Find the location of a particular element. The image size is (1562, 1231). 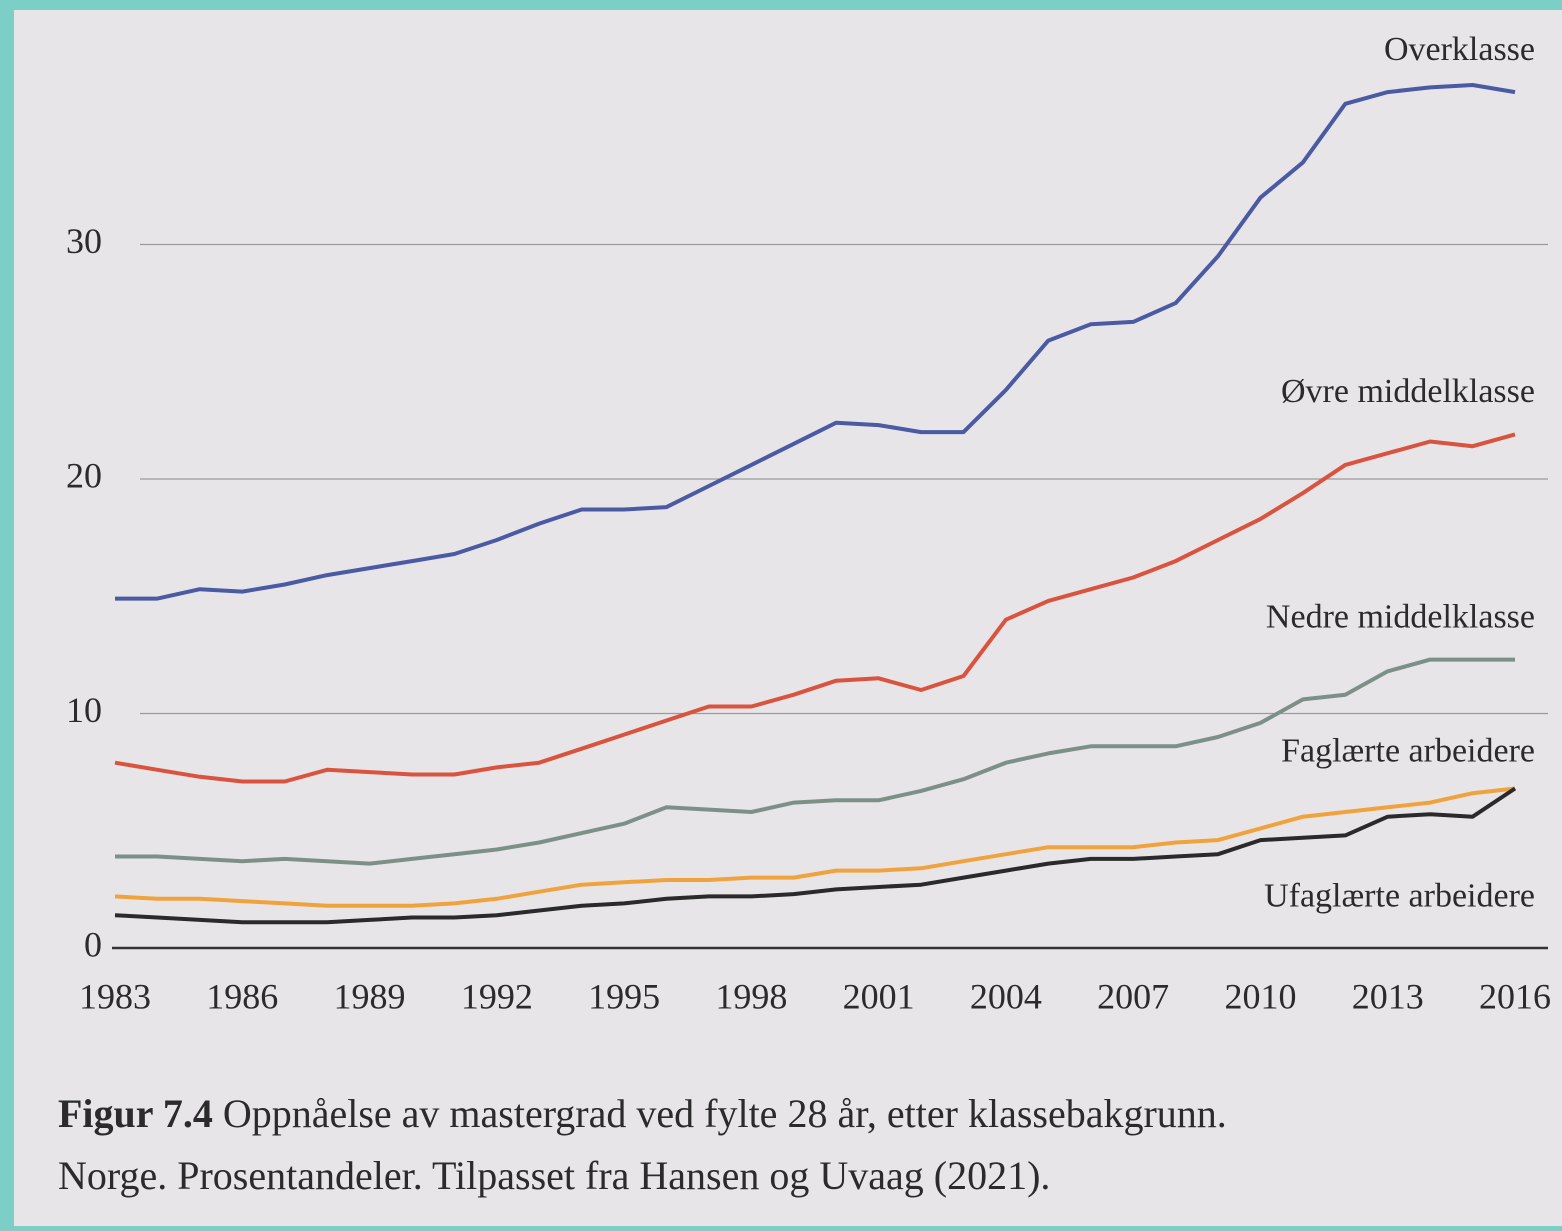

x-tick-label: 2010 is located at coordinates (1260, 996).